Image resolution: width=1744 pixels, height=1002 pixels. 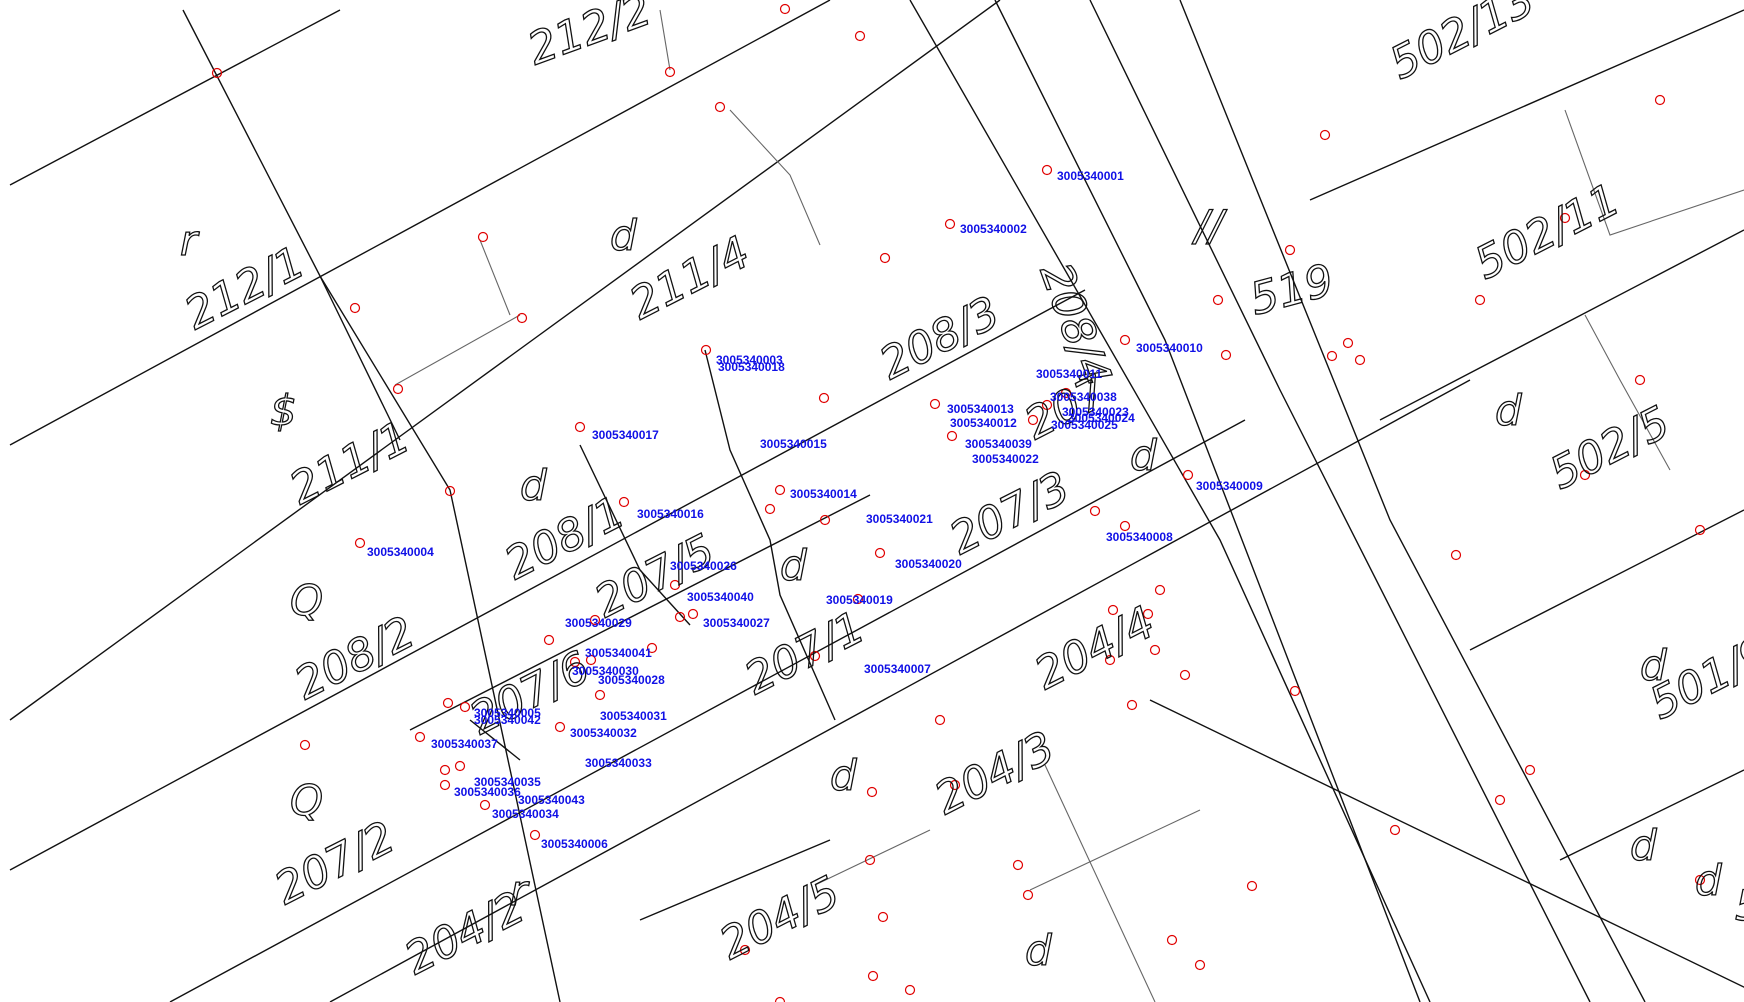 What do you see at coordinates (464, 744) in the screenshot?
I see `point-id-label: 3005340037` at bounding box center [464, 744].